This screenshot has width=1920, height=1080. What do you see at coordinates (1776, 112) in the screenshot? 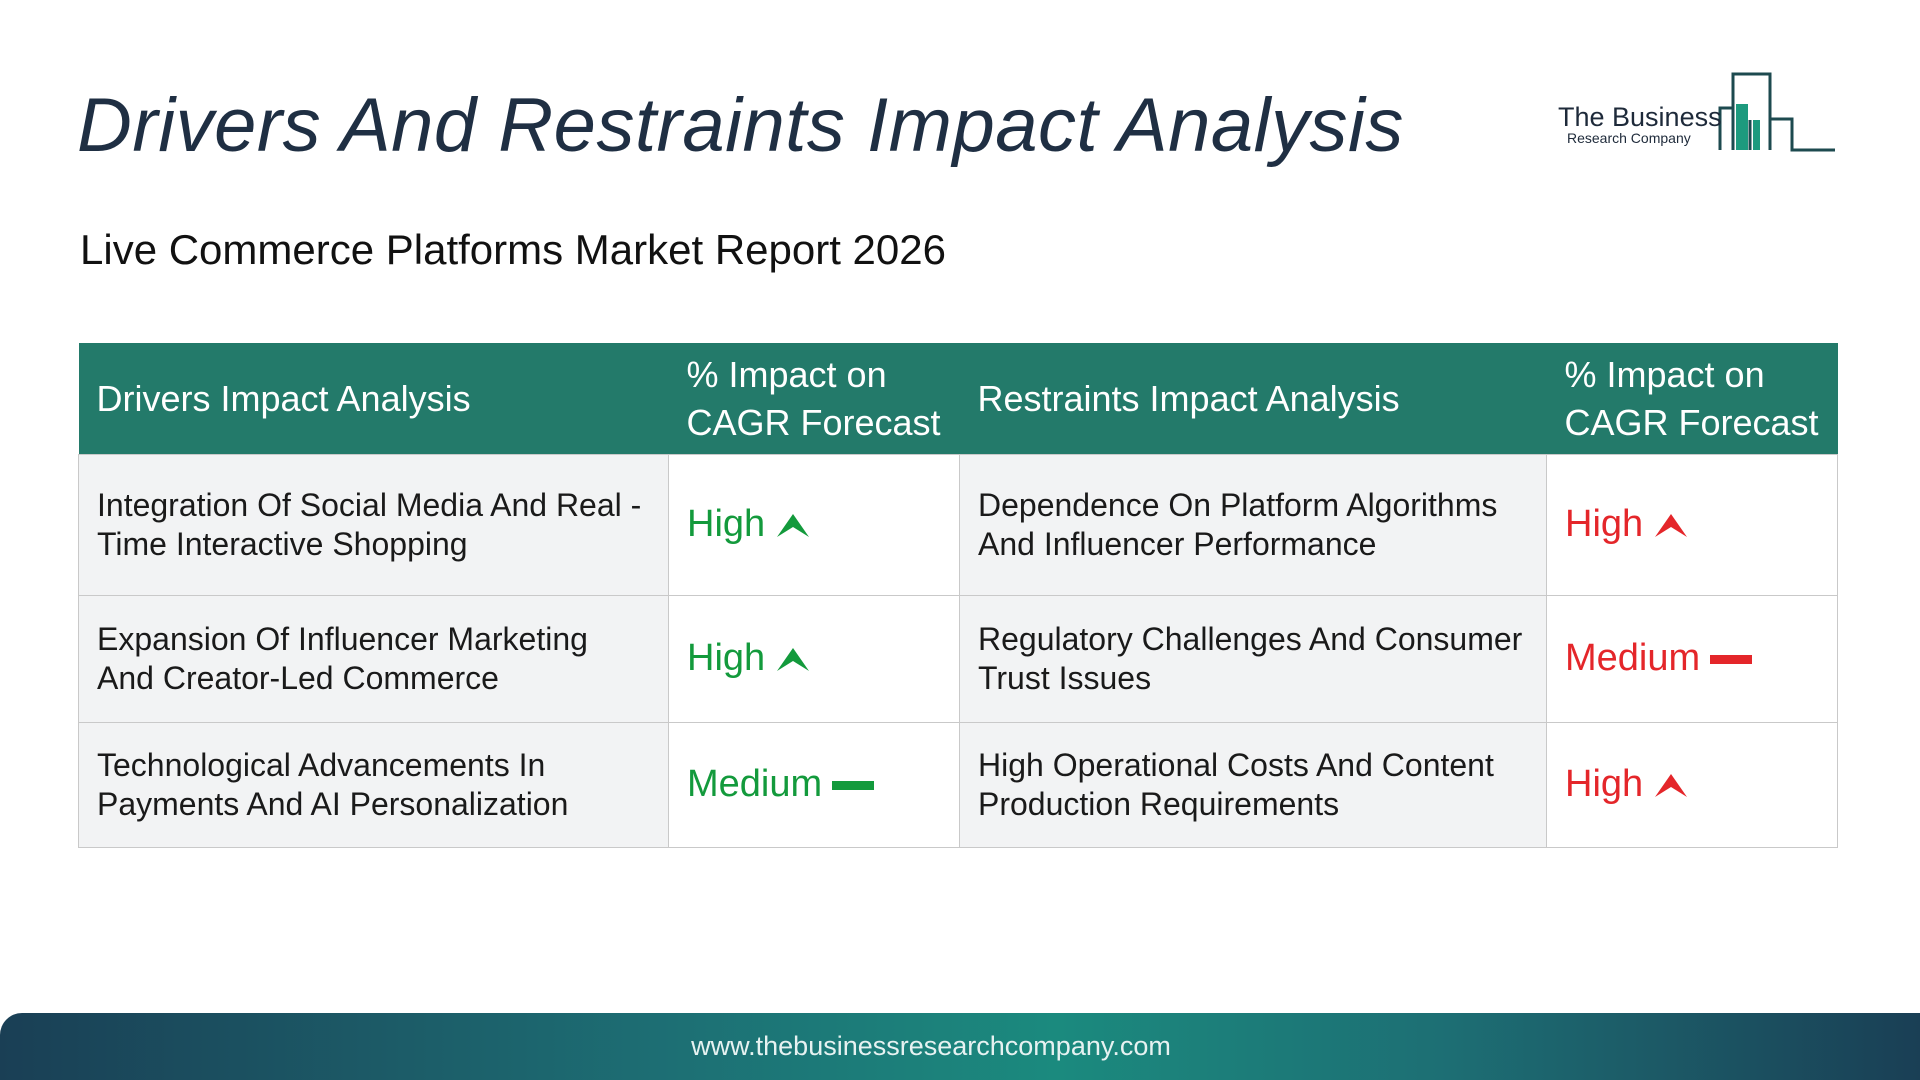
I see `buildings-logo-icon` at bounding box center [1776, 112].